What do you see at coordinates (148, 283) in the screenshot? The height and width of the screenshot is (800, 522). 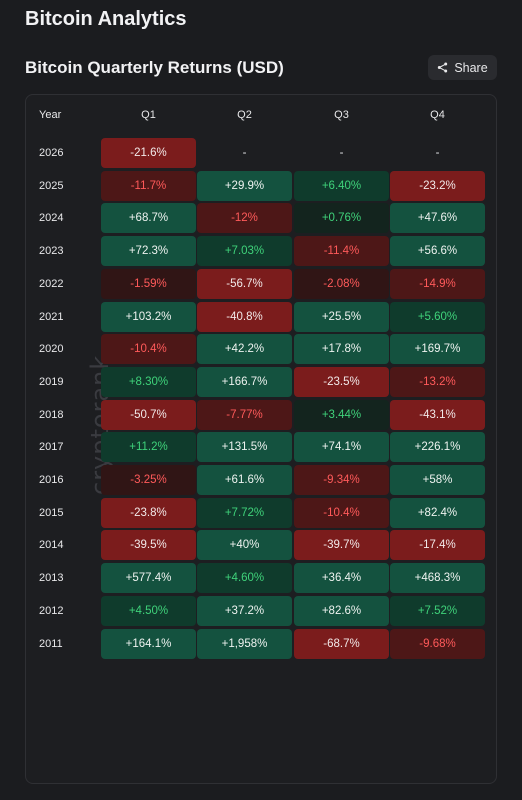 I see `return-cell-q1: -1.59%` at bounding box center [148, 283].